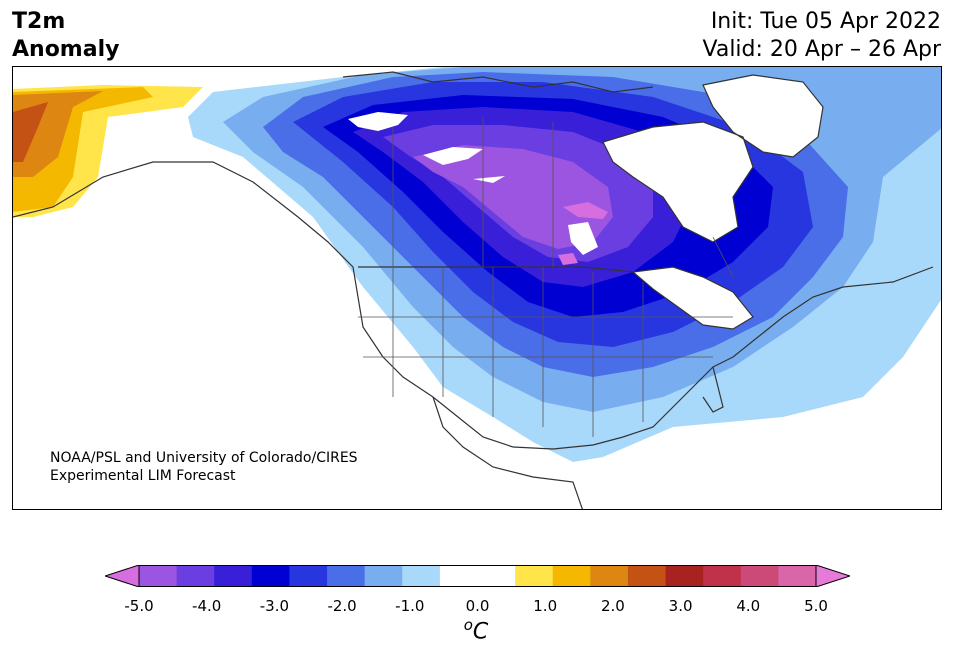 Image resolution: width=953 pixels, height=656 pixels. What do you see at coordinates (30, 132) in the screenshot?
I see `warm-zone-red` at bounding box center [30, 132].